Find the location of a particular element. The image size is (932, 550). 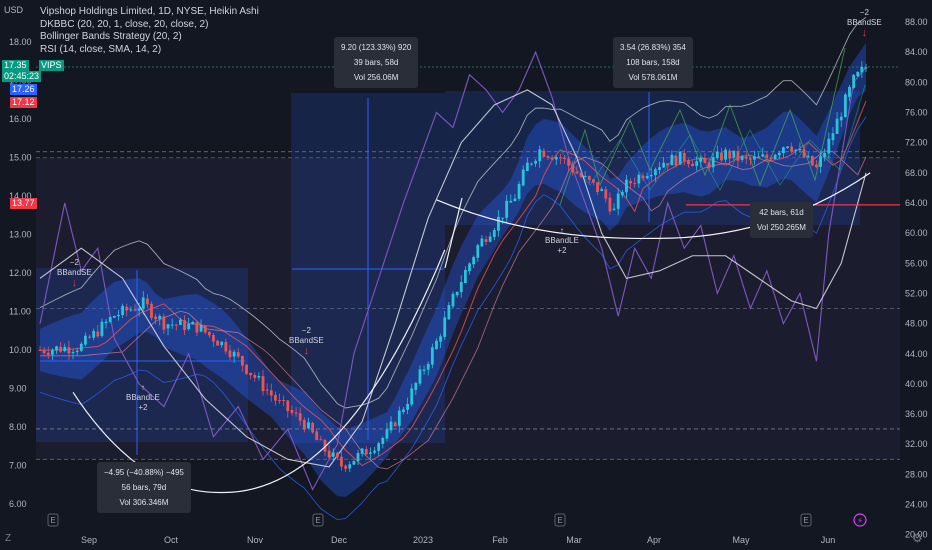

time-tick-label: Feb is located at coordinates (500, 540).